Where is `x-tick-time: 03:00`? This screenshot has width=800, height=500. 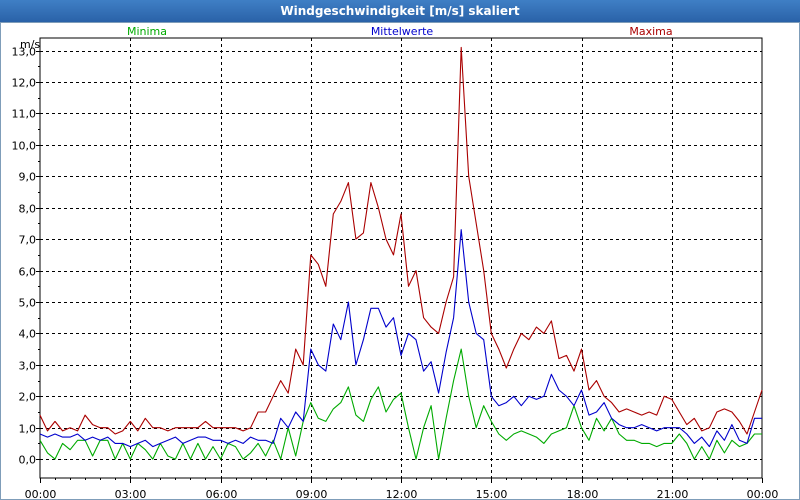
x-tick-time: 03:00 is located at coordinates (131, 494).